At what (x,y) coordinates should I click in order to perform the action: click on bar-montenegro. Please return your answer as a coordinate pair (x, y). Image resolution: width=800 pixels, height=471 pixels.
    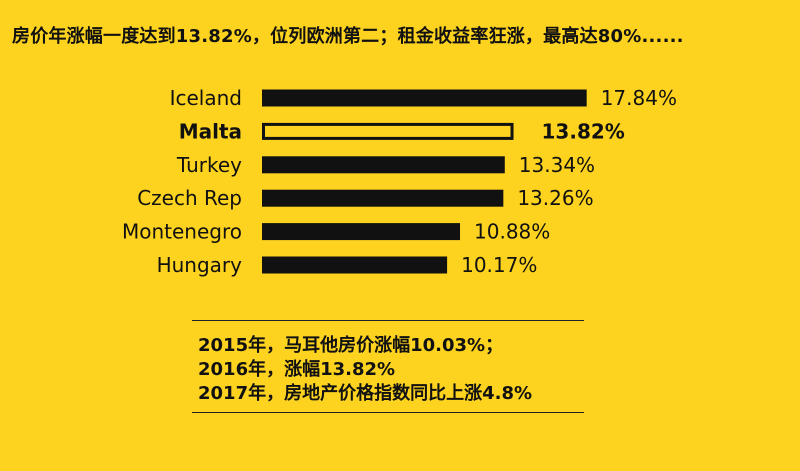
    Looking at the image, I should click on (361, 232).